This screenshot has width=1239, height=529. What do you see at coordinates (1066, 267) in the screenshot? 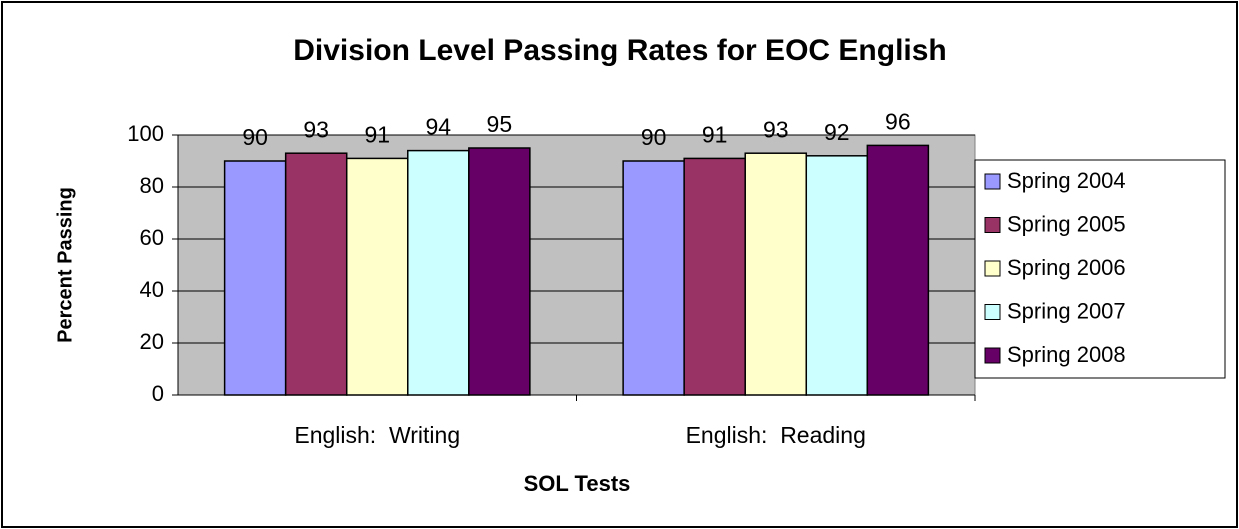
I see `legend-label: Spring 2006` at bounding box center [1066, 267].